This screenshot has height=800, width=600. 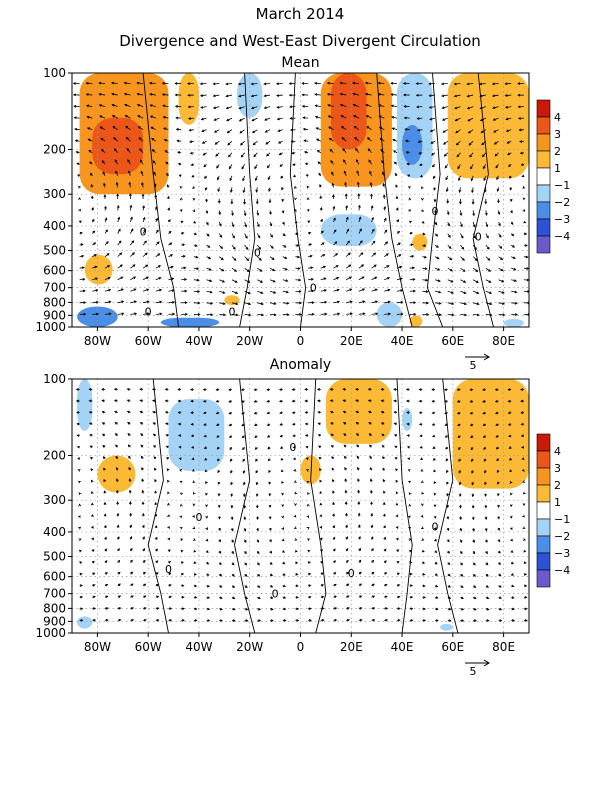 I want to click on y-tick-label: 200, so click(x=54, y=455).